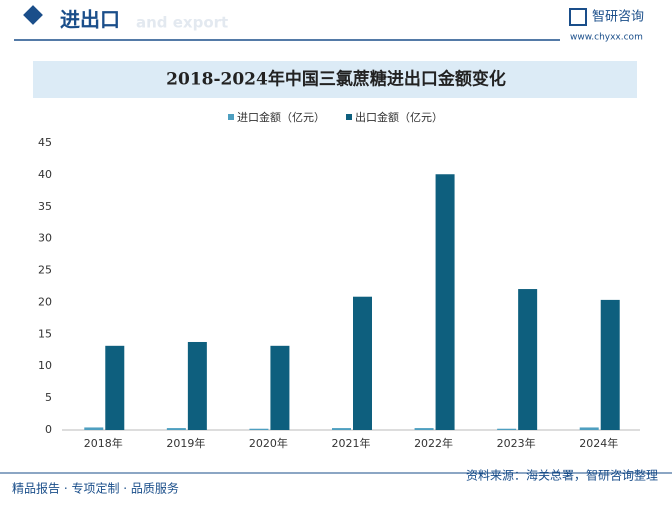 The image size is (672, 507). What do you see at coordinates (45, 270) in the screenshot?
I see `y-tick-label: 25` at bounding box center [45, 270].